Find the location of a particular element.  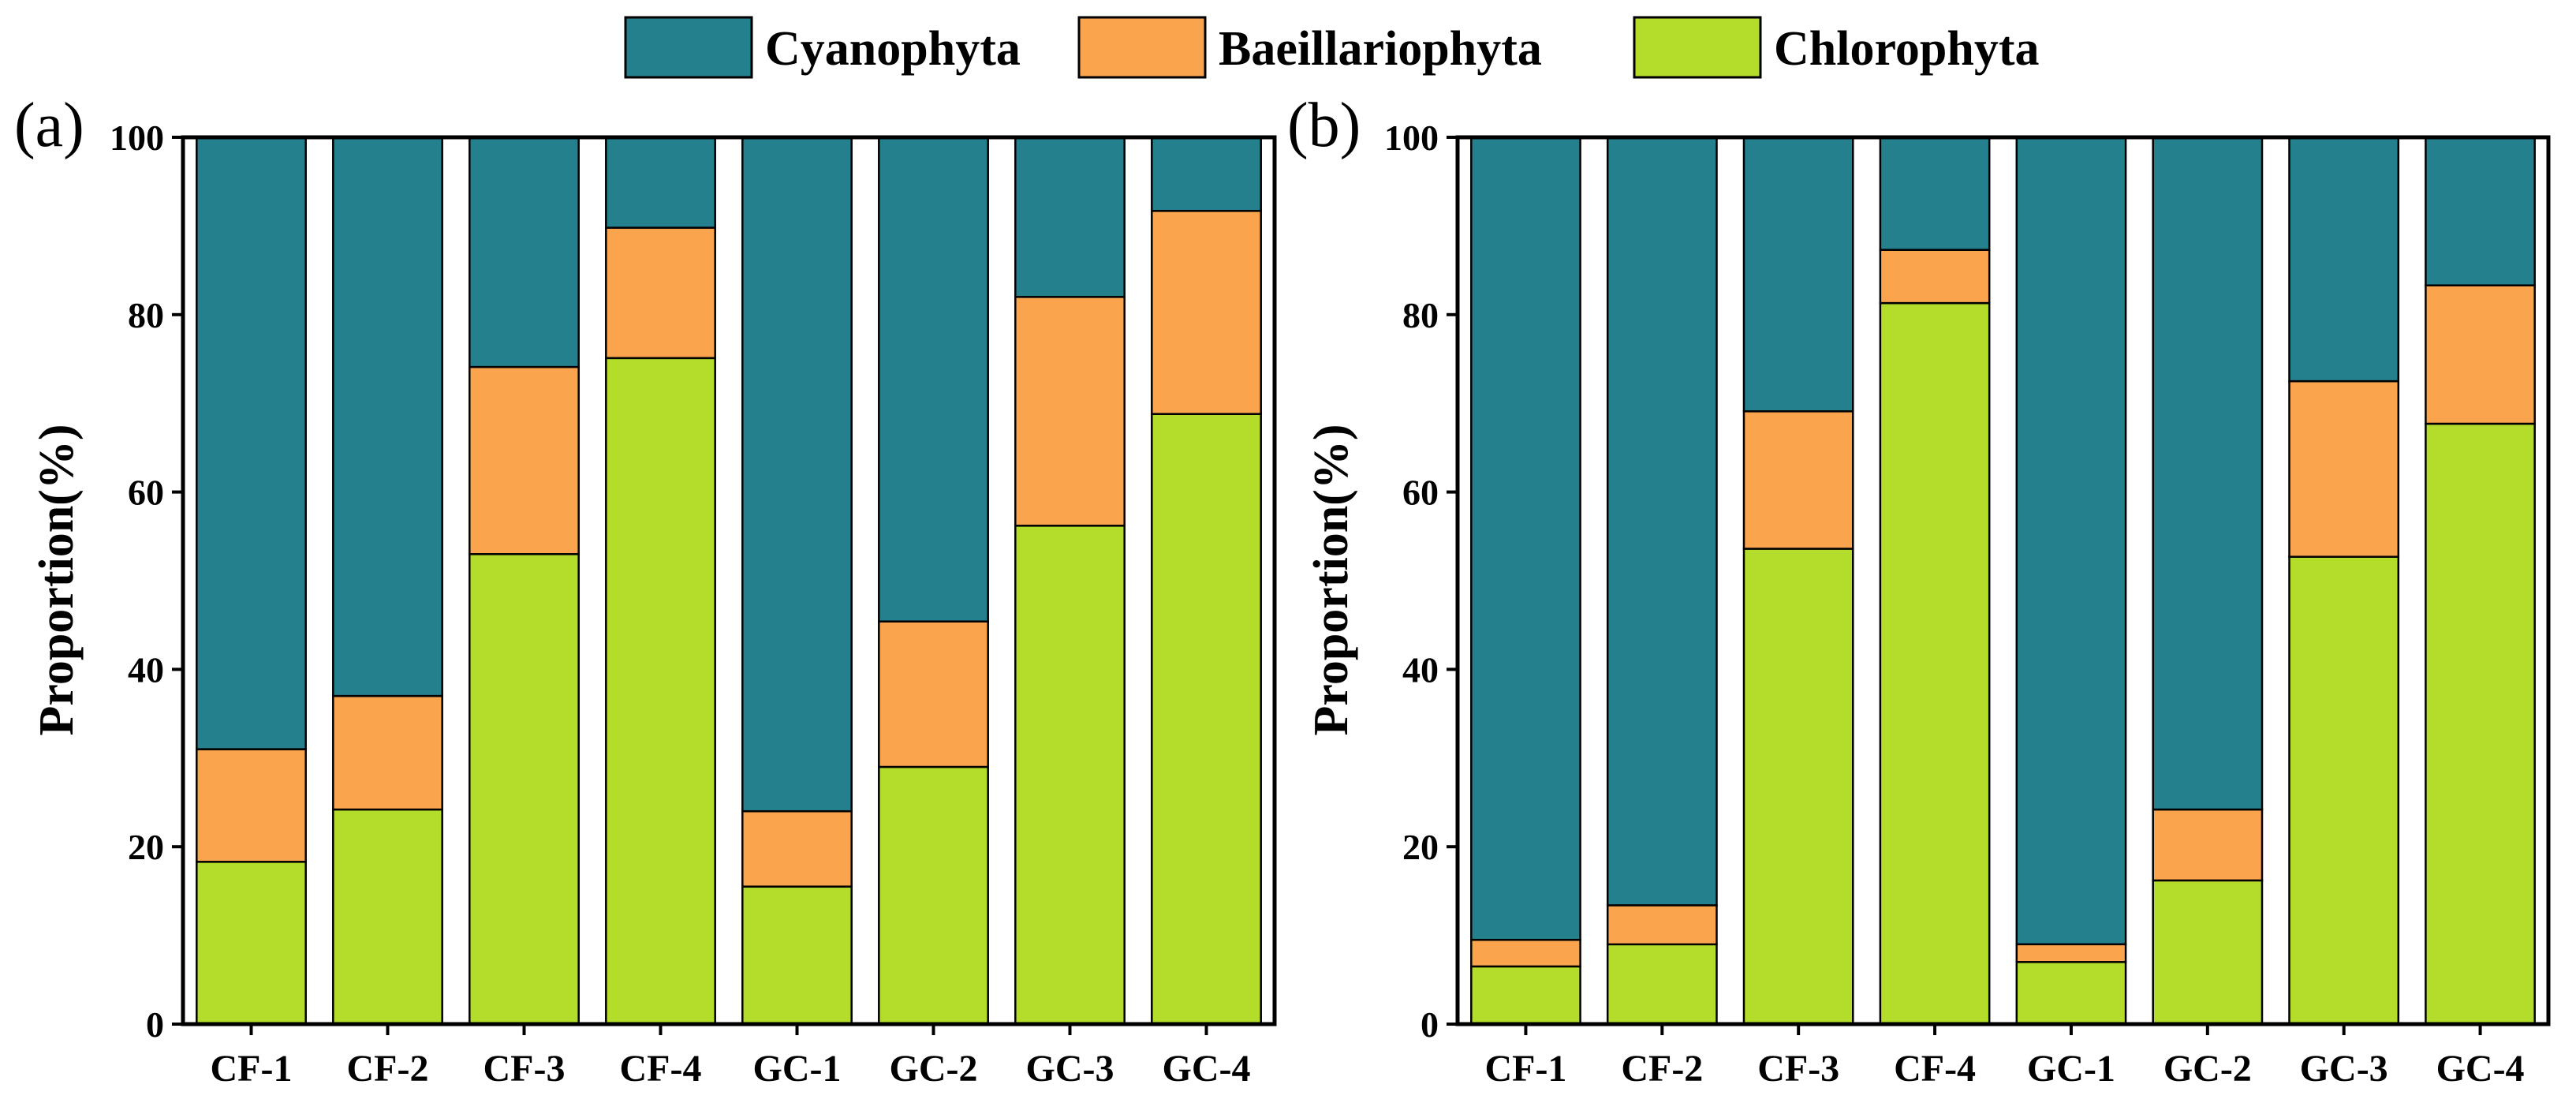

panel-b-bar-cf-2-chlorophyta is located at coordinates (1662, 984).